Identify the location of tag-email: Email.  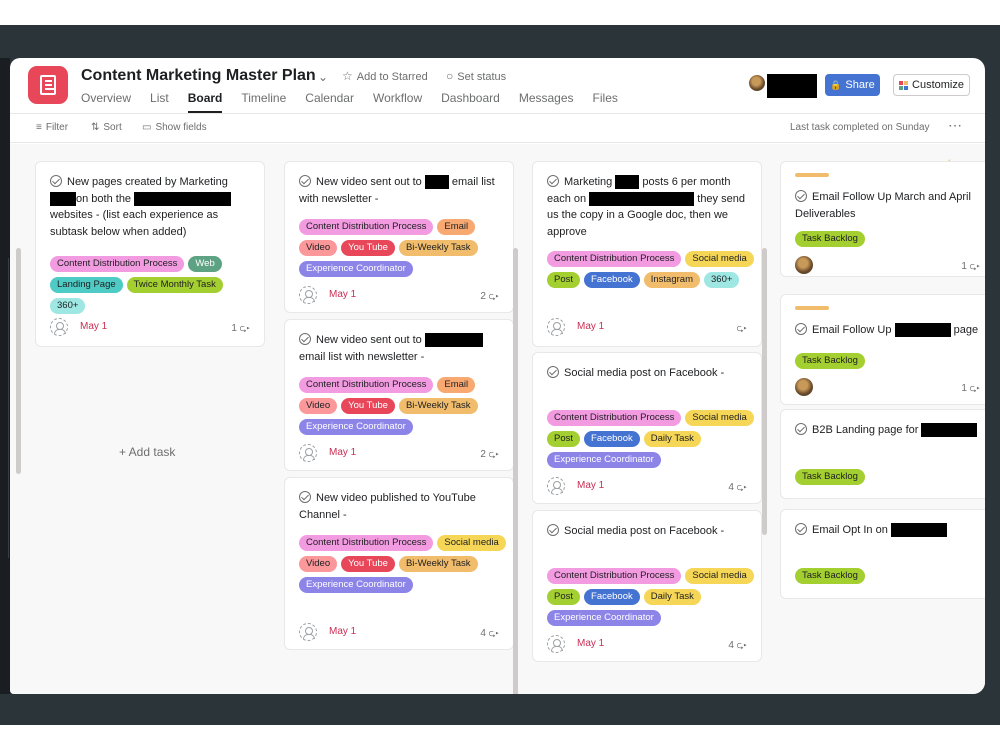
(456, 385).